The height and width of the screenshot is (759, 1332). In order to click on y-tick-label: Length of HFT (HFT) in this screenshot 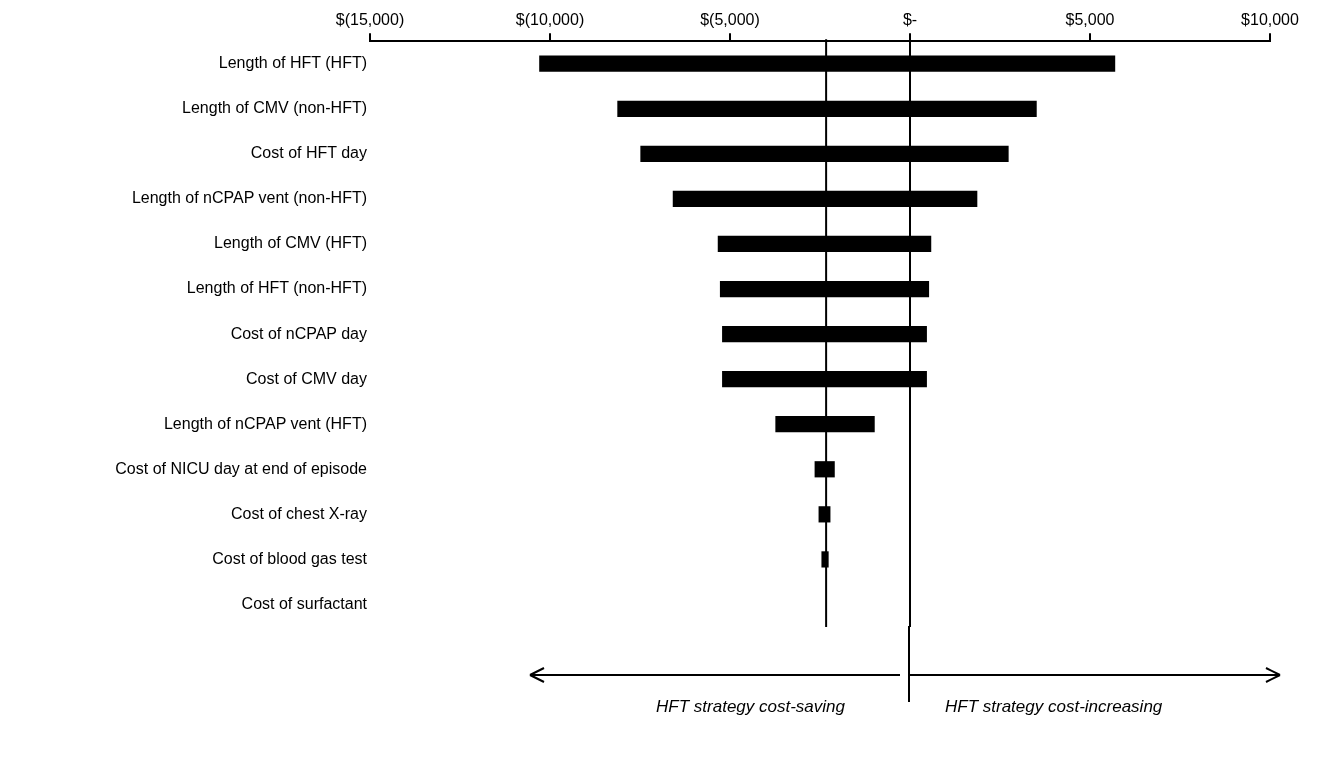, I will do `click(292, 63)`.